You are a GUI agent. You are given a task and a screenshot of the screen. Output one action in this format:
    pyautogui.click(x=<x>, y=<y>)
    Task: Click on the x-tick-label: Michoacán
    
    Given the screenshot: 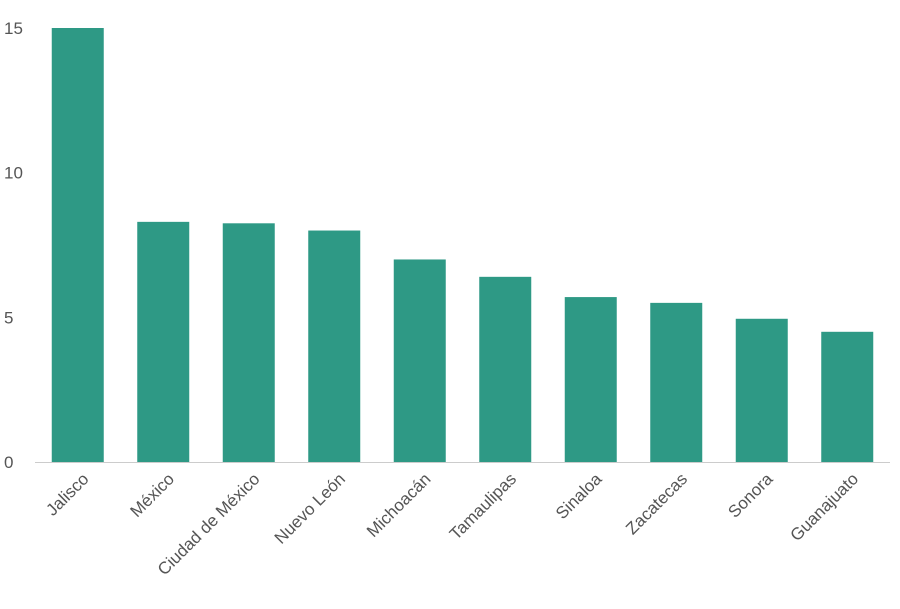 What is the action you would take?
    pyautogui.click(x=399, y=505)
    